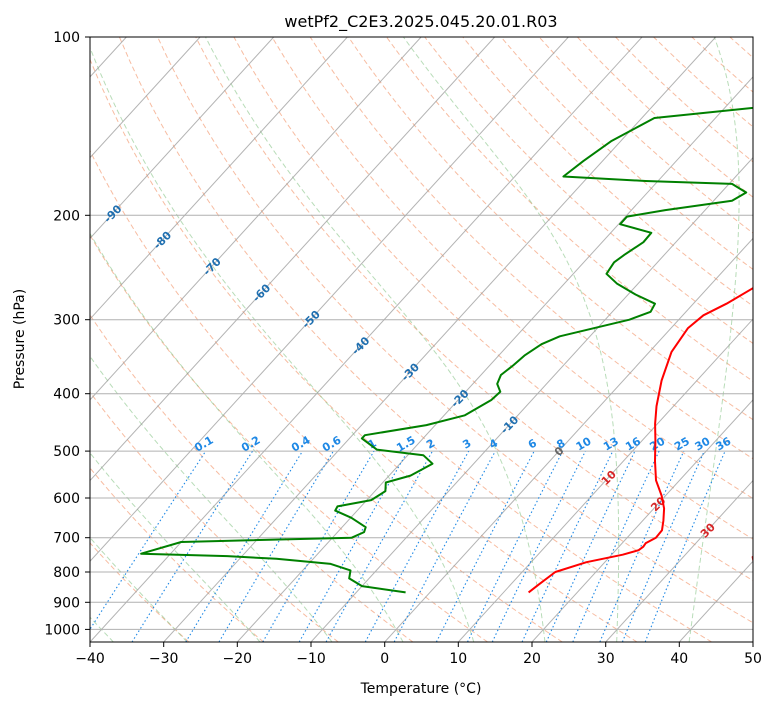 This screenshot has height=708, width=775. I want to click on x-axis: −40 −30 −20 −10 0 10 20 30 40 50, so click(418, 654).